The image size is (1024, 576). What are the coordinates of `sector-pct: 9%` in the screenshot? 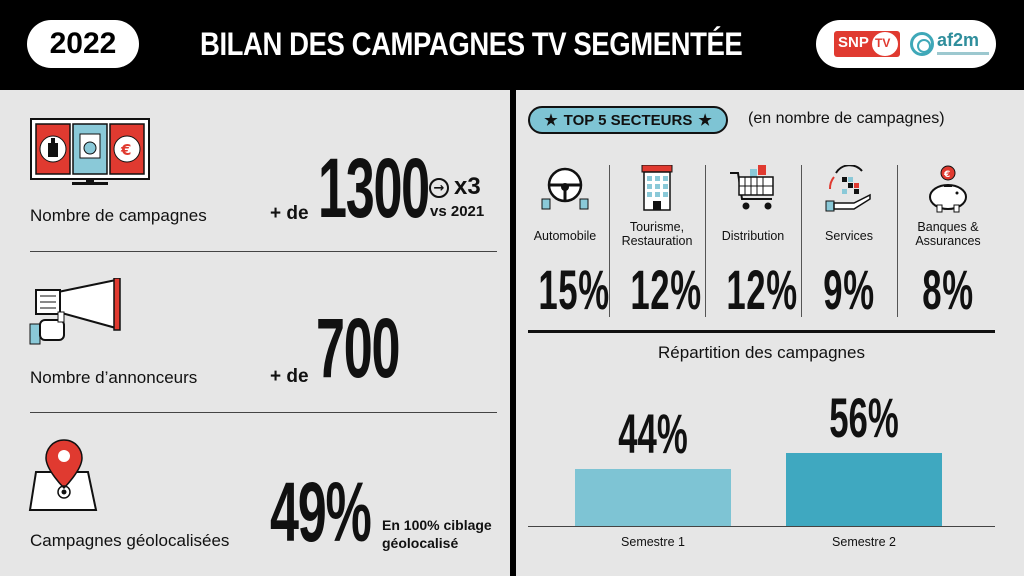 It's located at (849, 289).